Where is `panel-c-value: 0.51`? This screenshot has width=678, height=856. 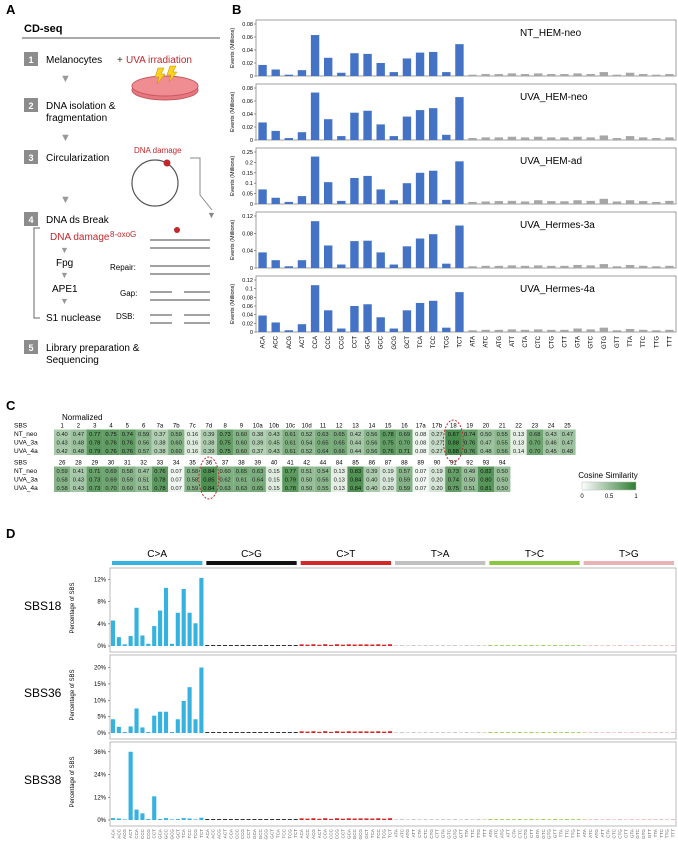 panel-c-value: 0.51 is located at coordinates (469, 489).